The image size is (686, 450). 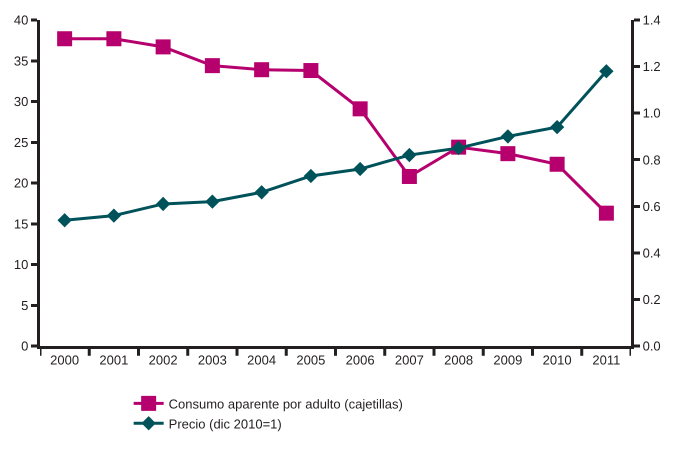 What do you see at coordinates (651, 113) in the screenshot?
I see `y2-tick-label: 1.0` at bounding box center [651, 113].